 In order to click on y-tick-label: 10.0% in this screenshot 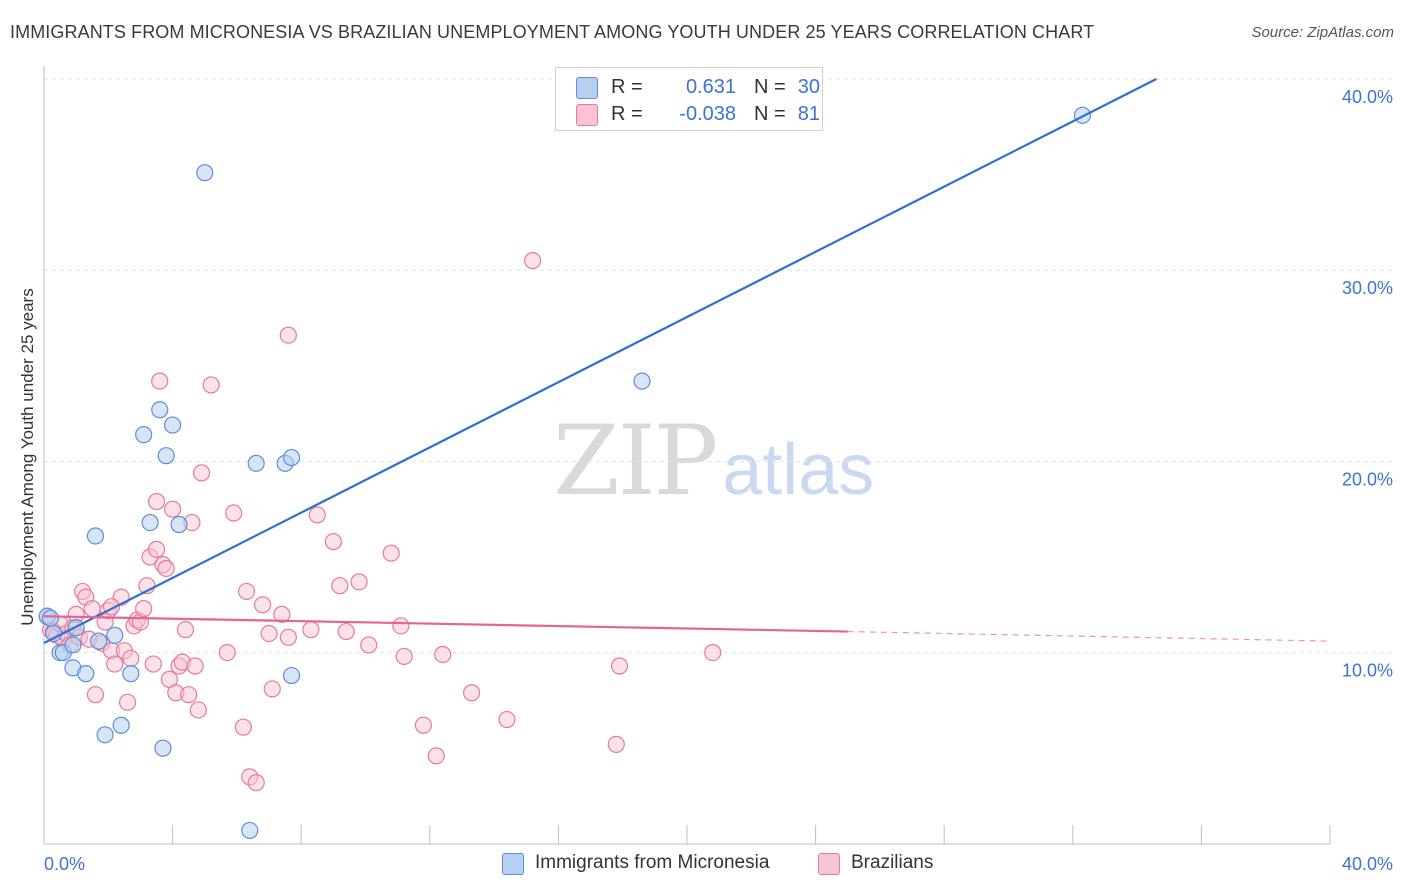, I will do `click(1367, 671)`.